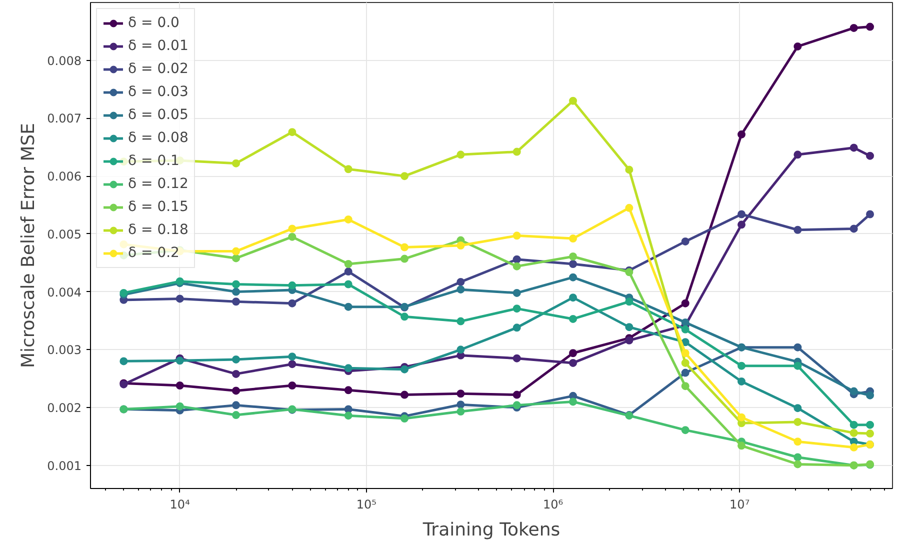 The width and height of the screenshot is (902, 550). I want to click on y-axis-title: Microscale Belief Error MSE, so click(29, 245).